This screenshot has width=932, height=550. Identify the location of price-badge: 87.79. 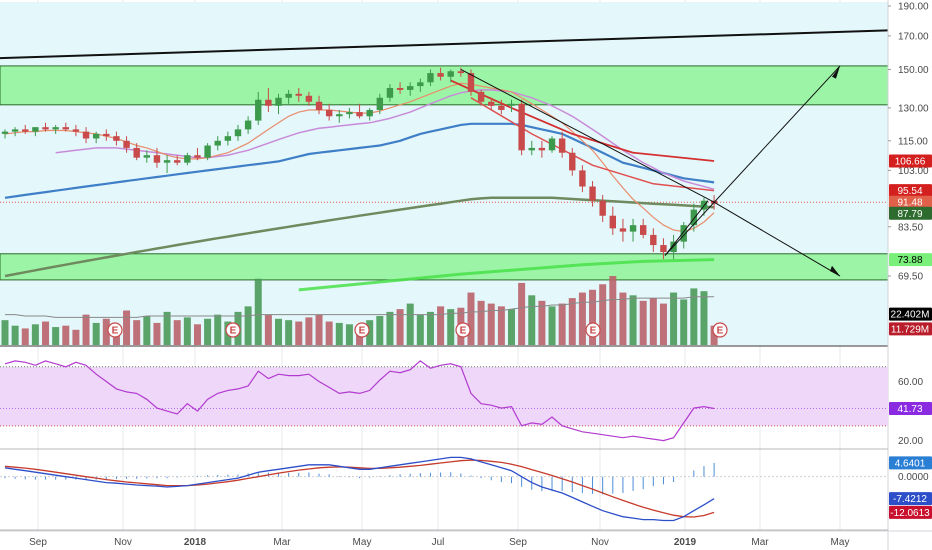
(909, 214).